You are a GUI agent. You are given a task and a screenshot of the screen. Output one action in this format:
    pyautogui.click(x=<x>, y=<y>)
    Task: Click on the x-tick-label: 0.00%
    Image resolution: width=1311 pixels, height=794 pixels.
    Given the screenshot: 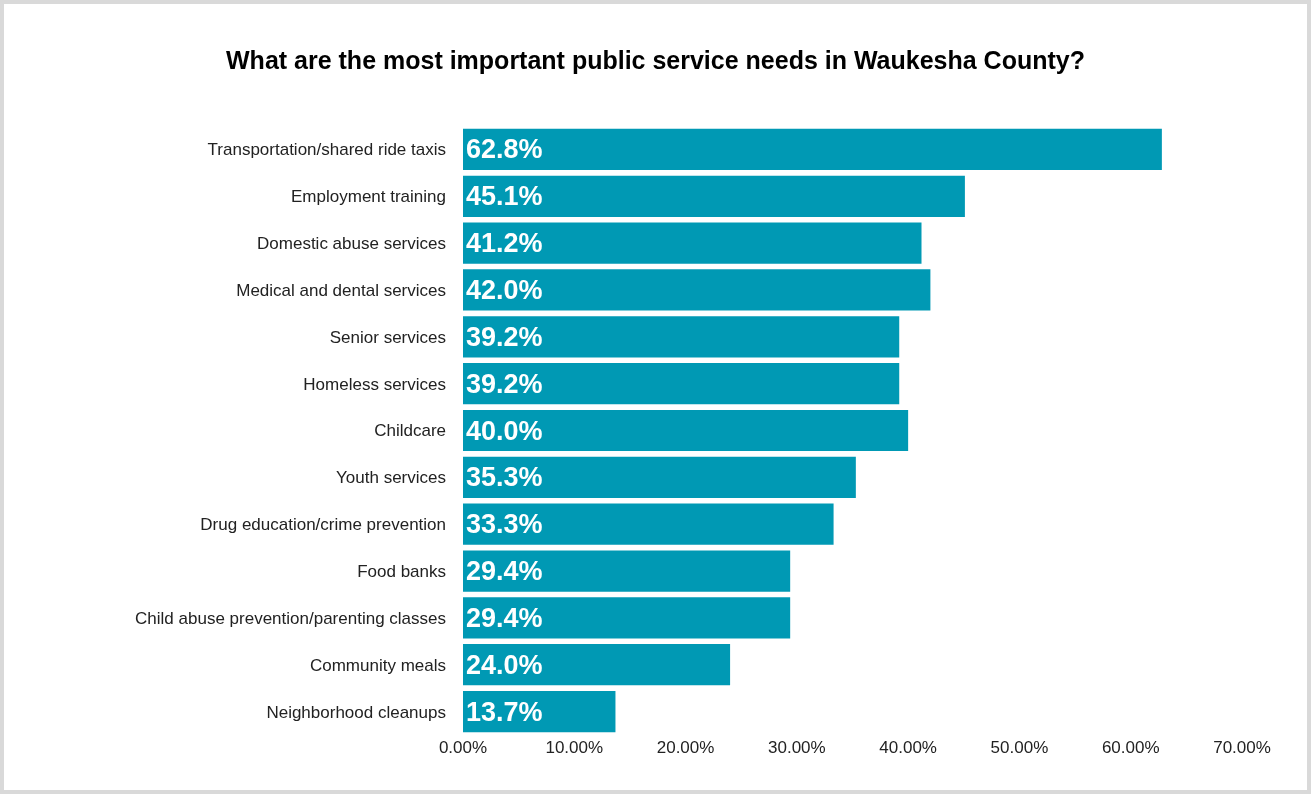 What is the action you would take?
    pyautogui.click(x=463, y=747)
    